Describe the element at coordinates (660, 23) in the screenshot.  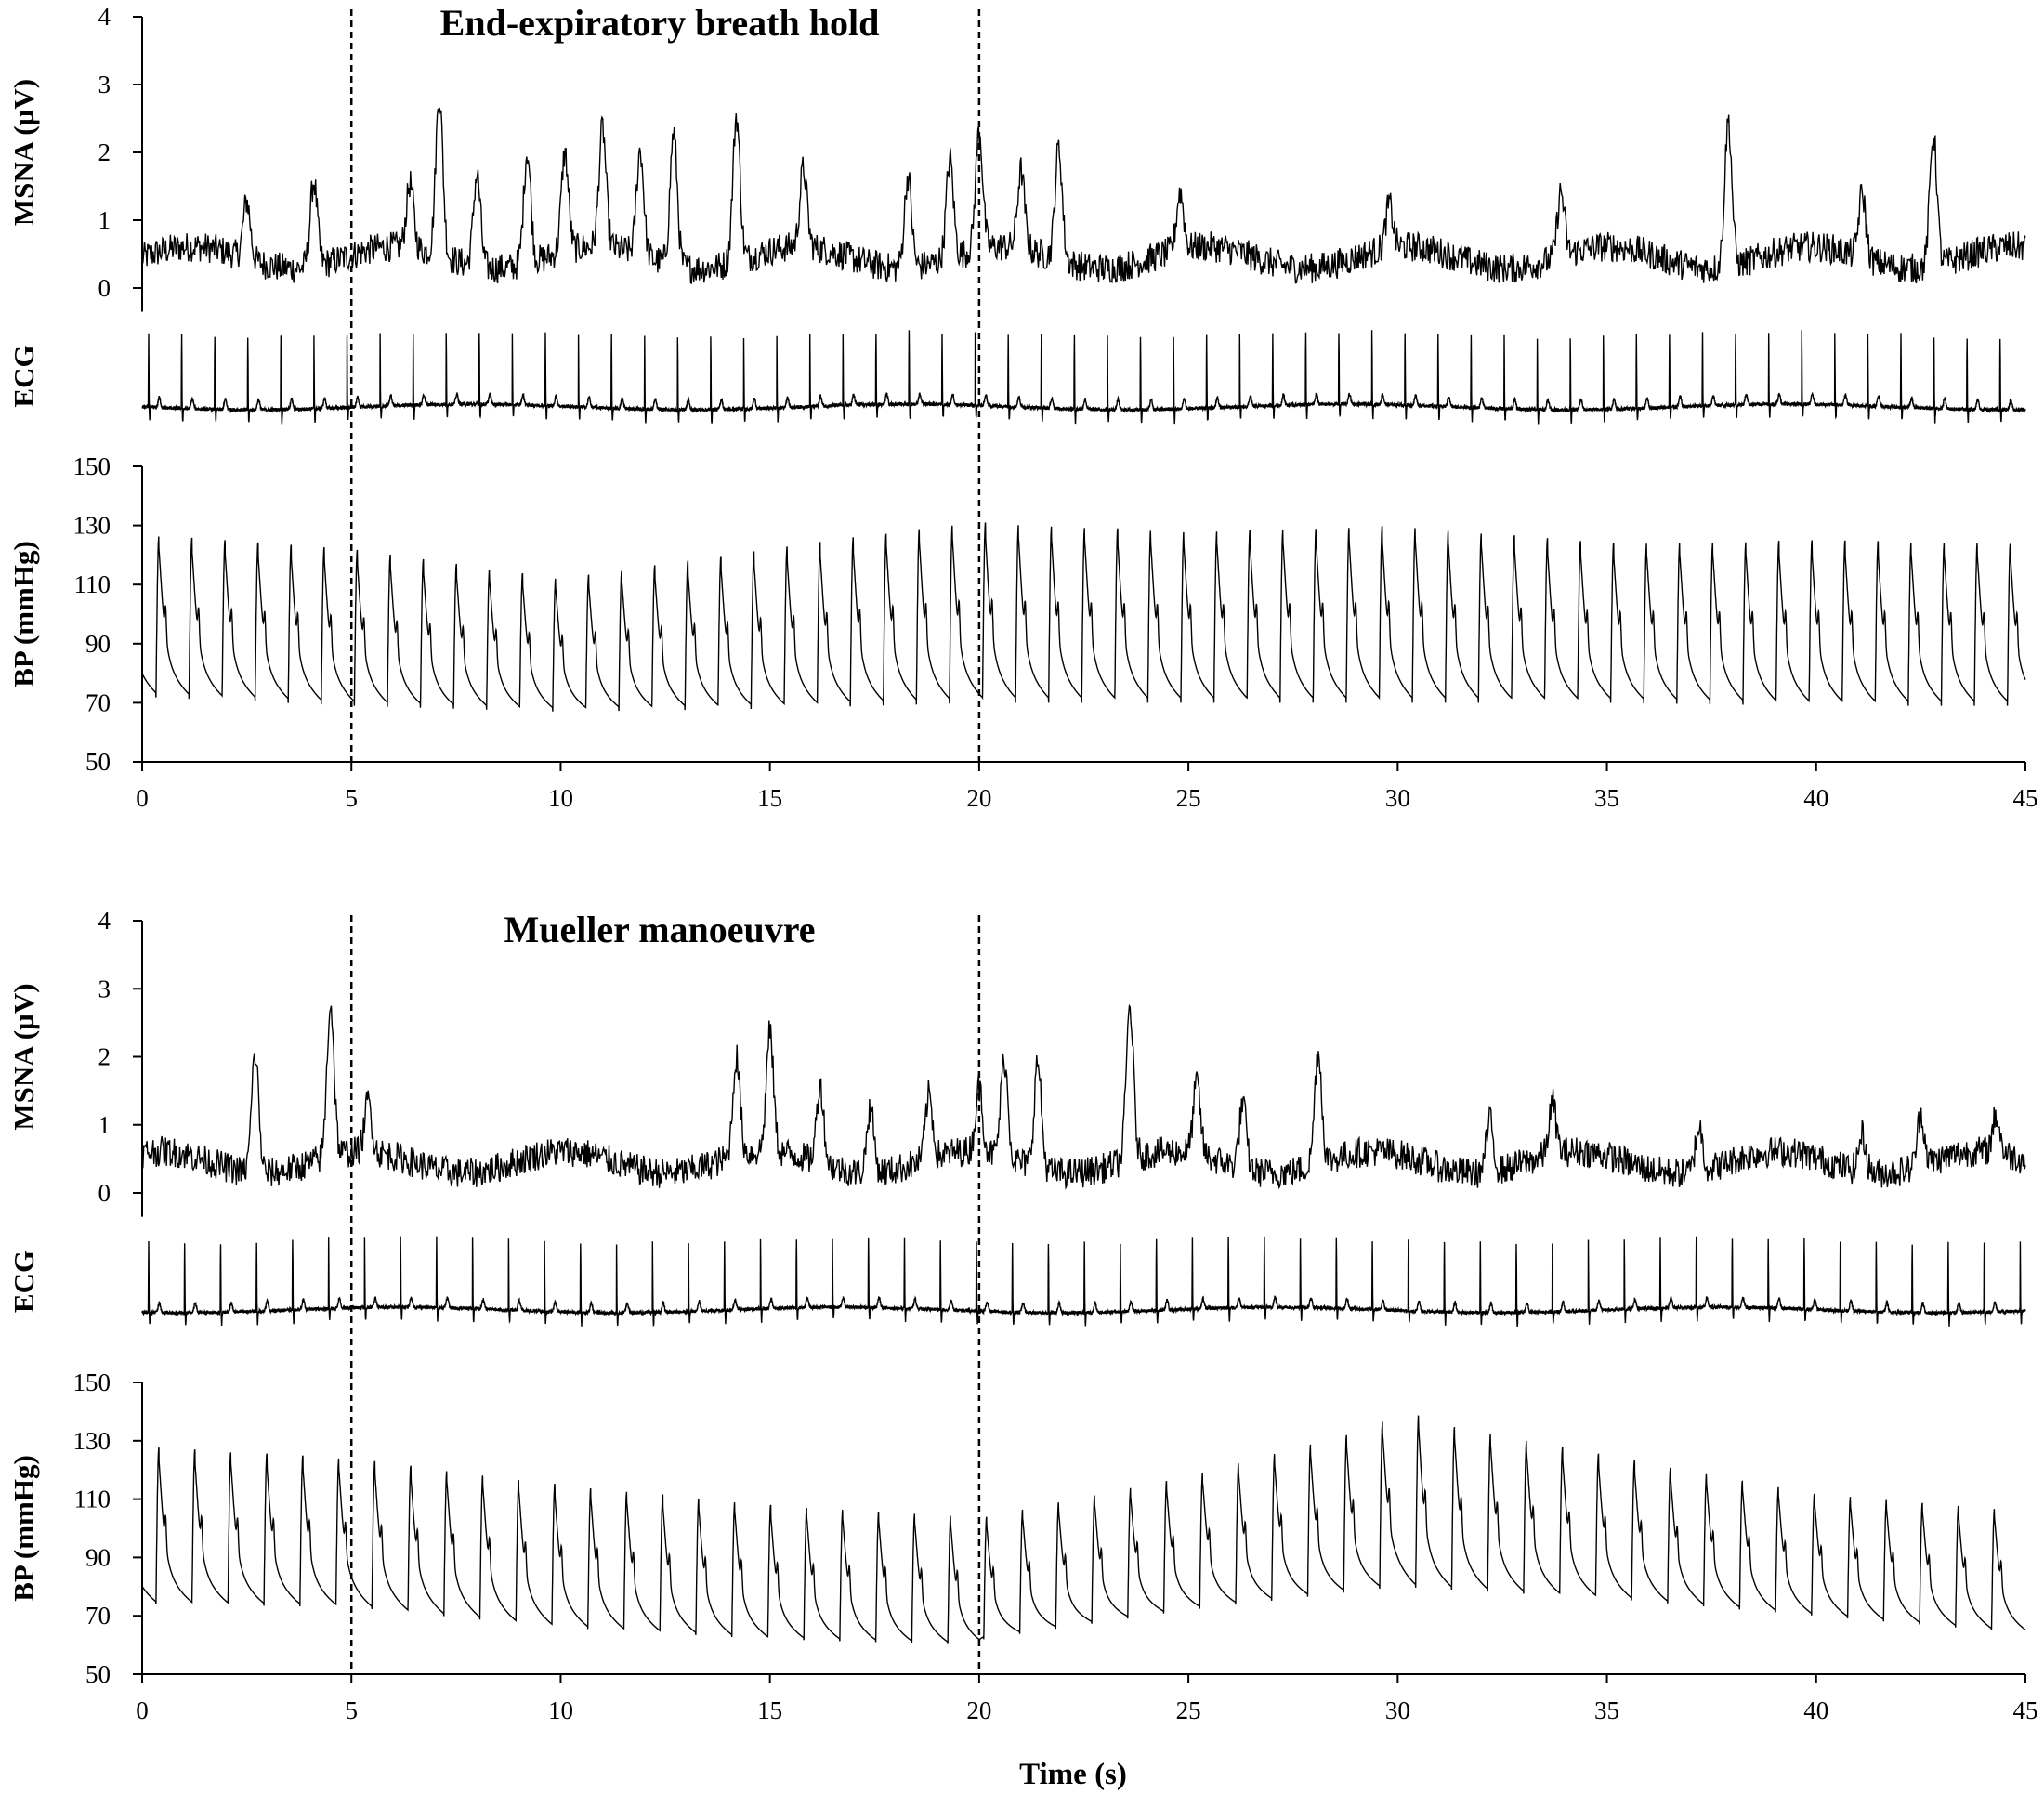
I see `chart-title: End-expiratory breath hold` at that location.